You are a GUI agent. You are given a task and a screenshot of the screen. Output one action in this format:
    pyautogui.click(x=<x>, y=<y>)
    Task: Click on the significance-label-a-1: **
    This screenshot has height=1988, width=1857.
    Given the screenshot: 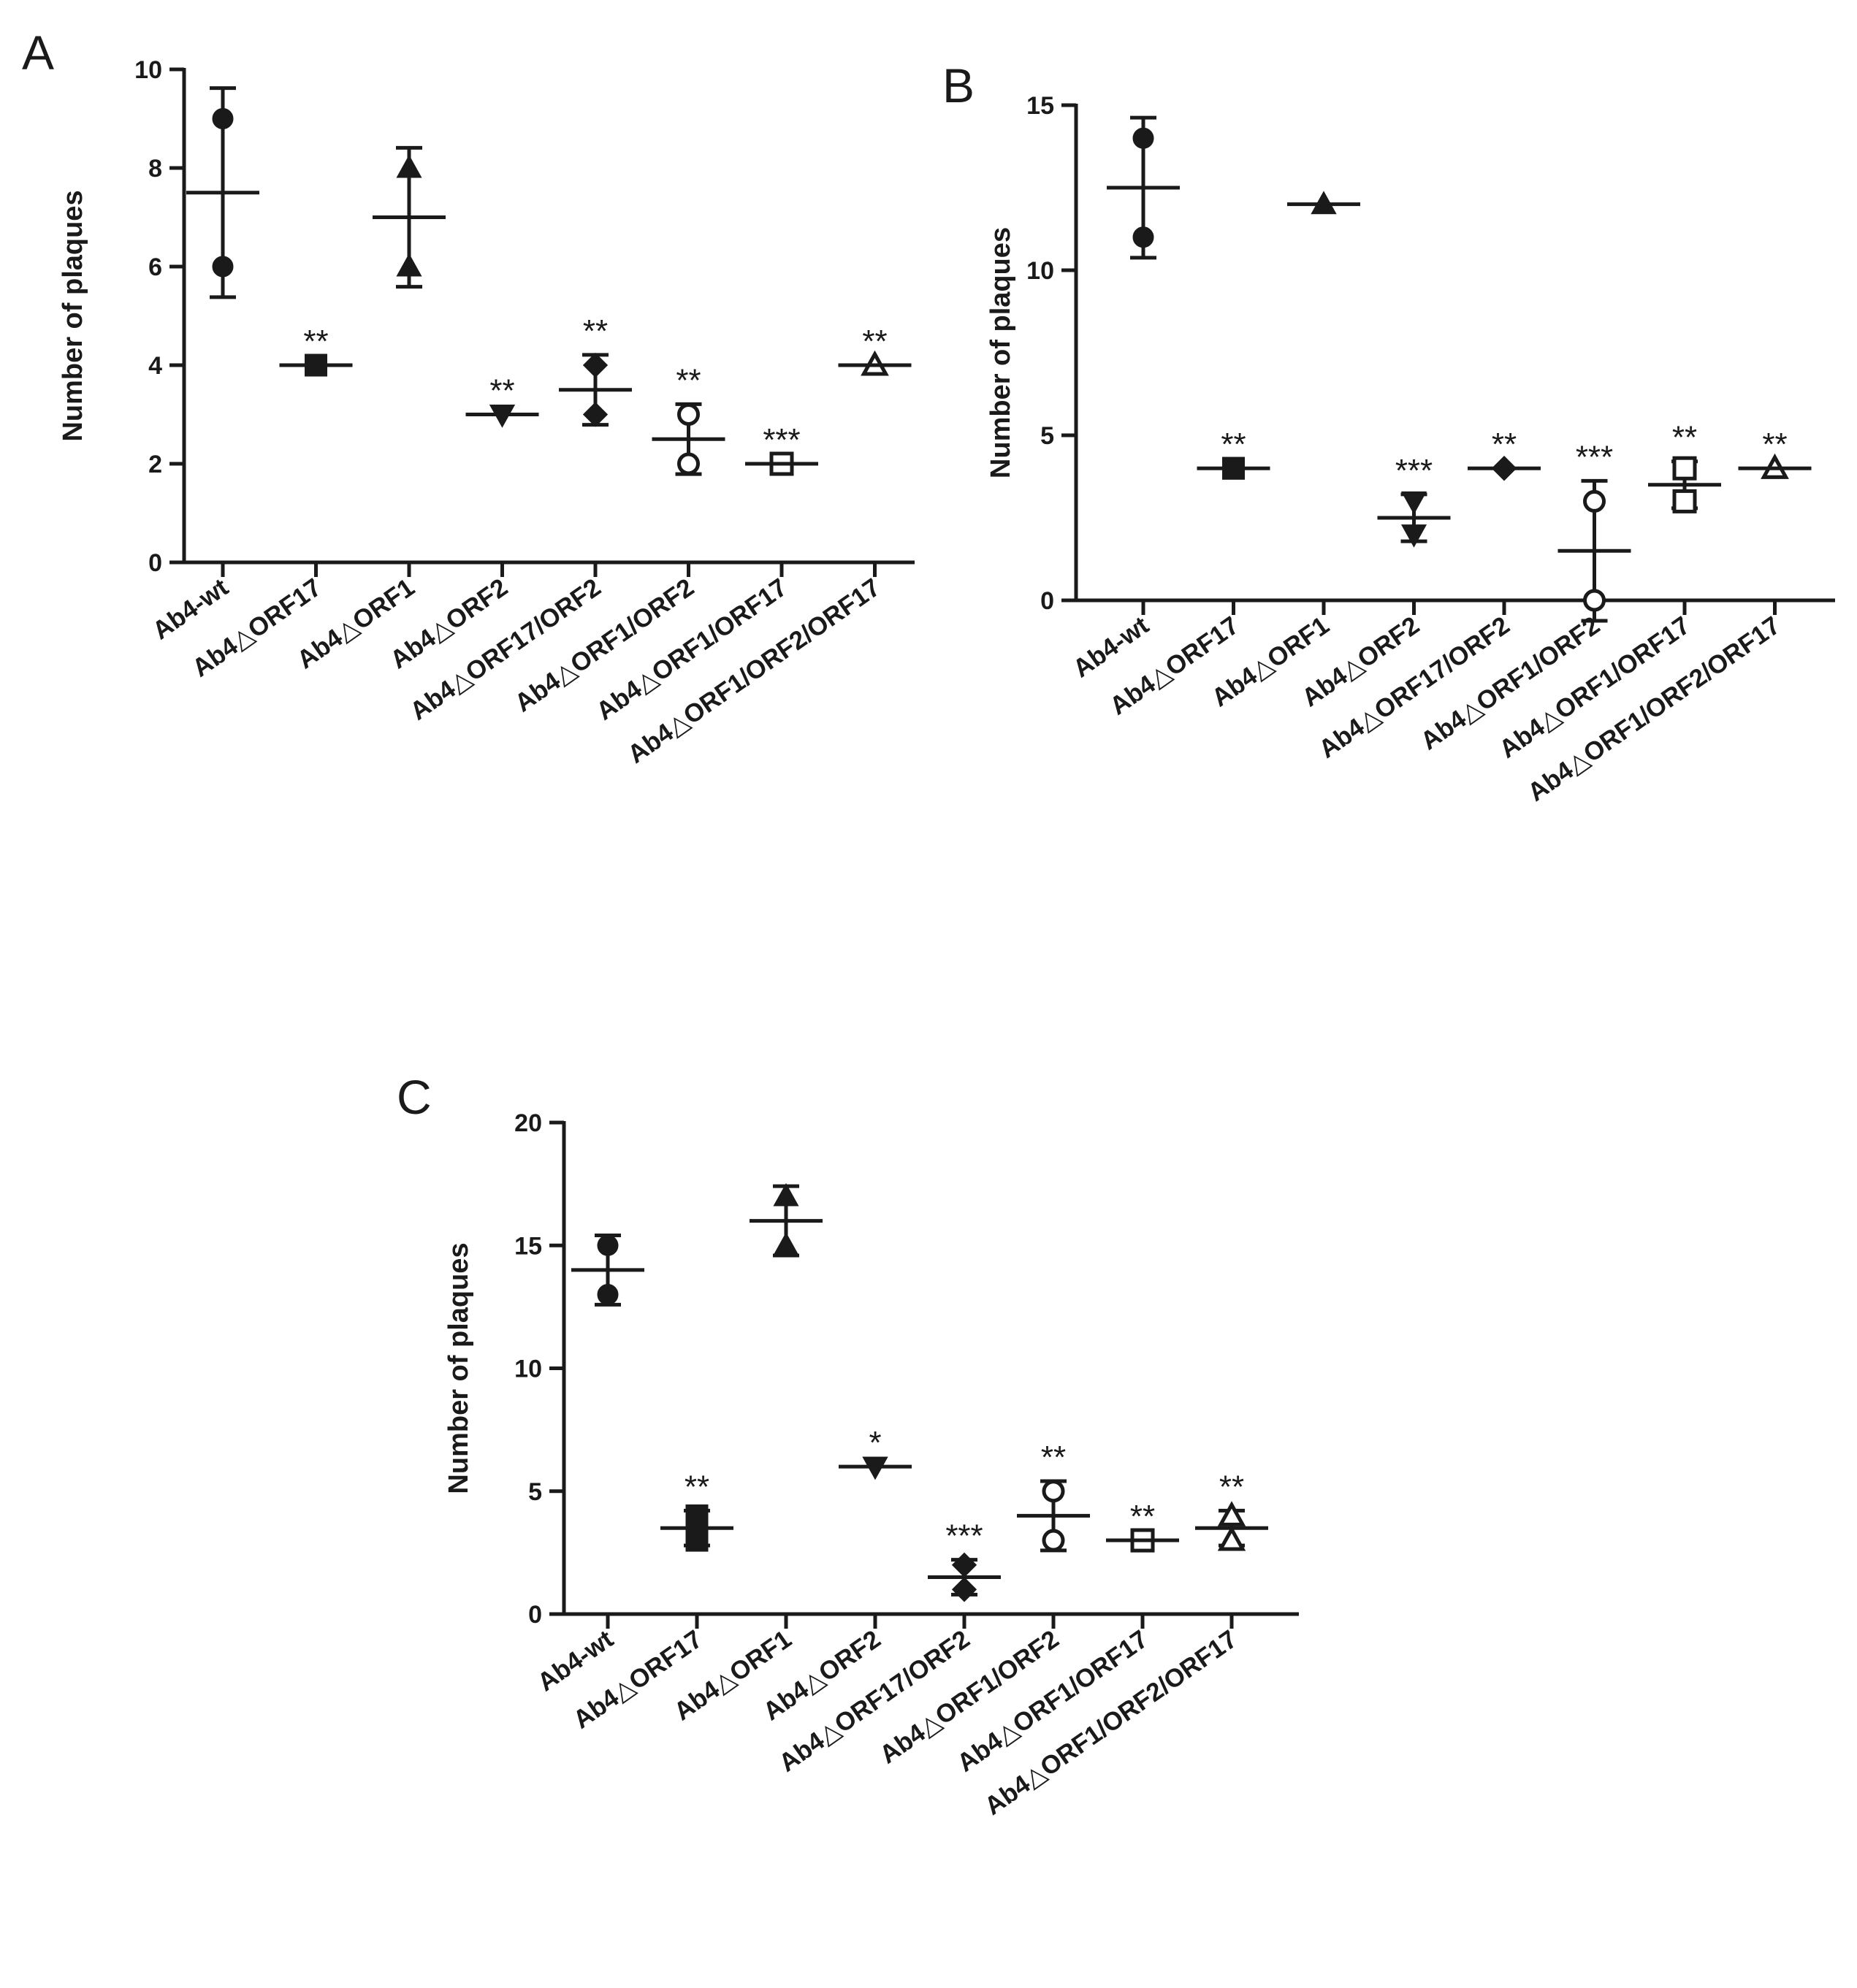 What is the action you would take?
    pyautogui.click(x=315, y=341)
    